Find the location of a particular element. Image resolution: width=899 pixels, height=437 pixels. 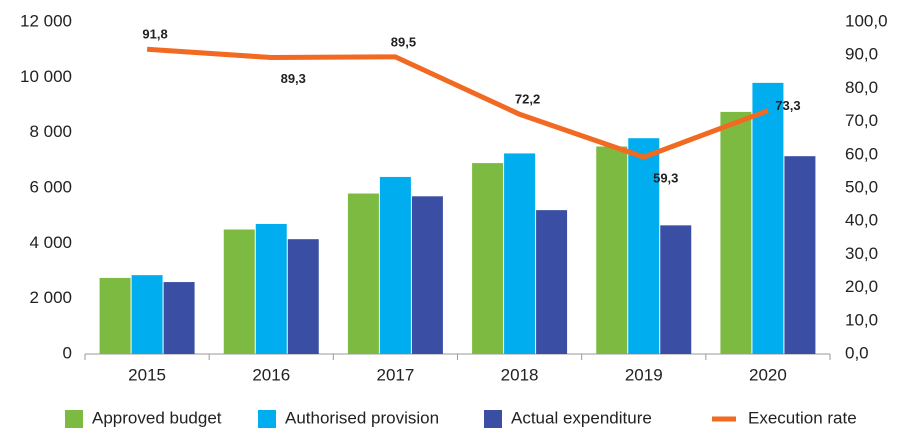

y-tick-label: 10 000 is located at coordinates (46, 76).